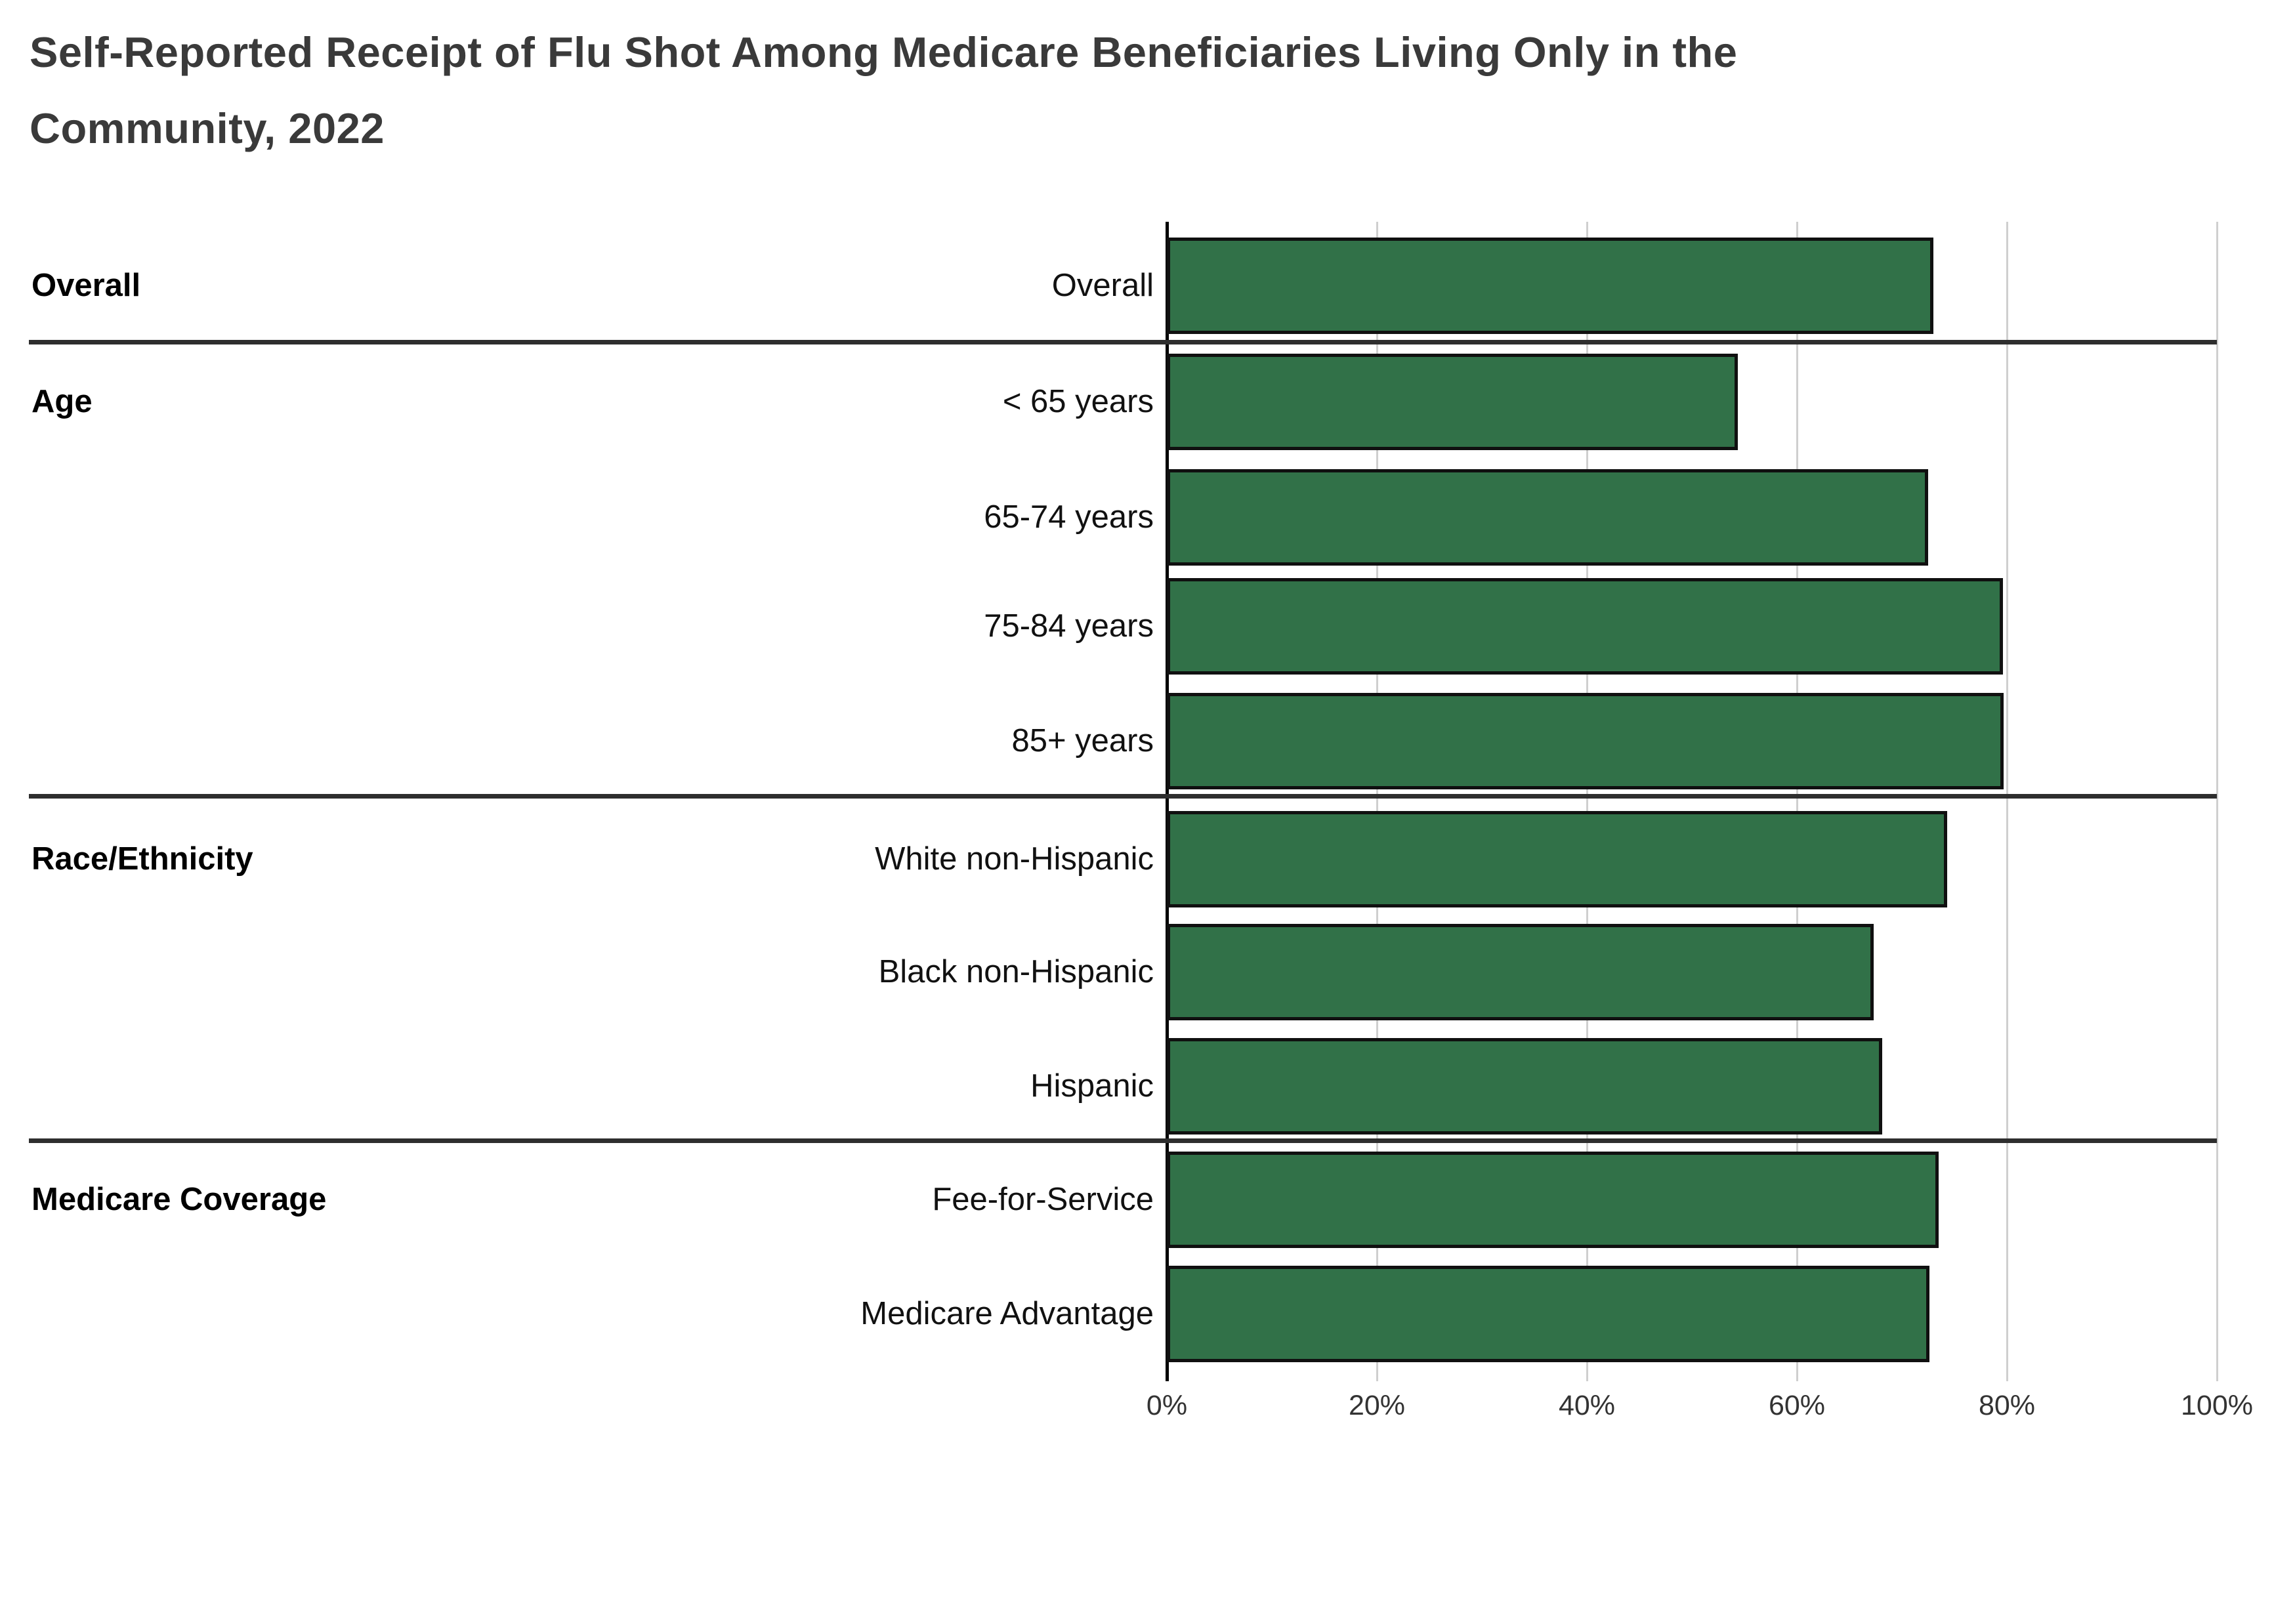 The height and width of the screenshot is (1624, 2274). Describe the element at coordinates (1069, 517) in the screenshot. I see `category-label-65-74-years: 65-74 years` at that location.